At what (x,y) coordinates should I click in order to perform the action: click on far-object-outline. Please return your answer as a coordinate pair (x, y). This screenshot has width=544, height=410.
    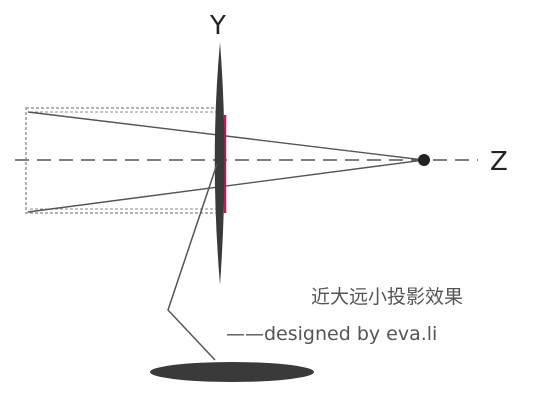
    Looking at the image, I should click on (124, 160).